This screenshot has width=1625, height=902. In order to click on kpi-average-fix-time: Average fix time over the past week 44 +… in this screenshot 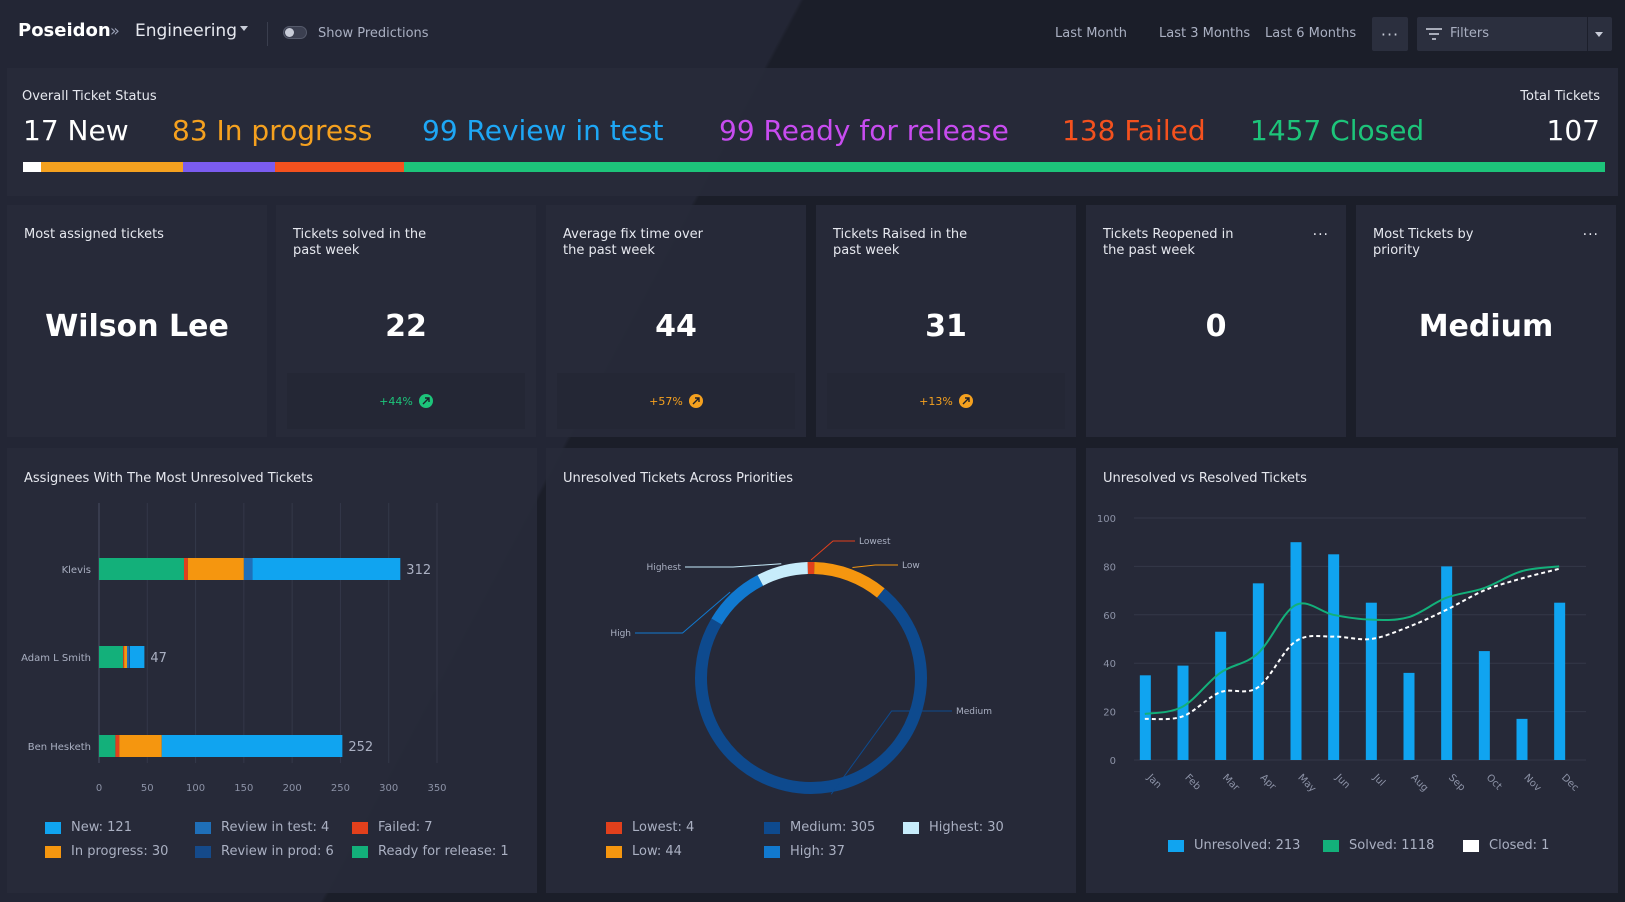, I will do `click(676, 321)`.